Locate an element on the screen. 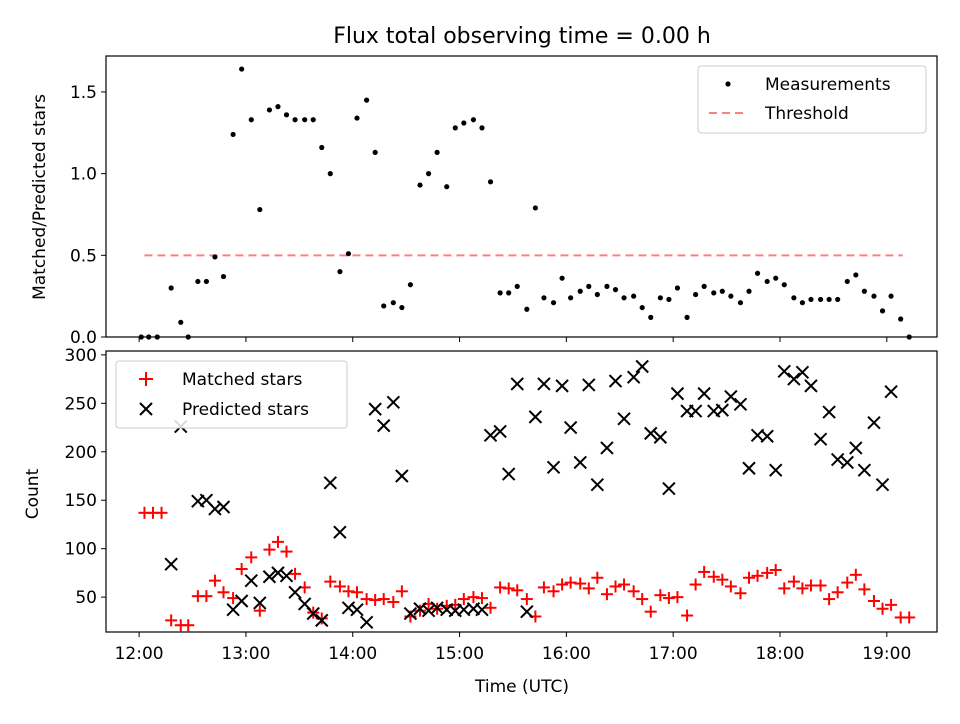 Image resolution: width=960 pixels, height=724 pixels. count-legend-box is located at coordinates (231, 394).